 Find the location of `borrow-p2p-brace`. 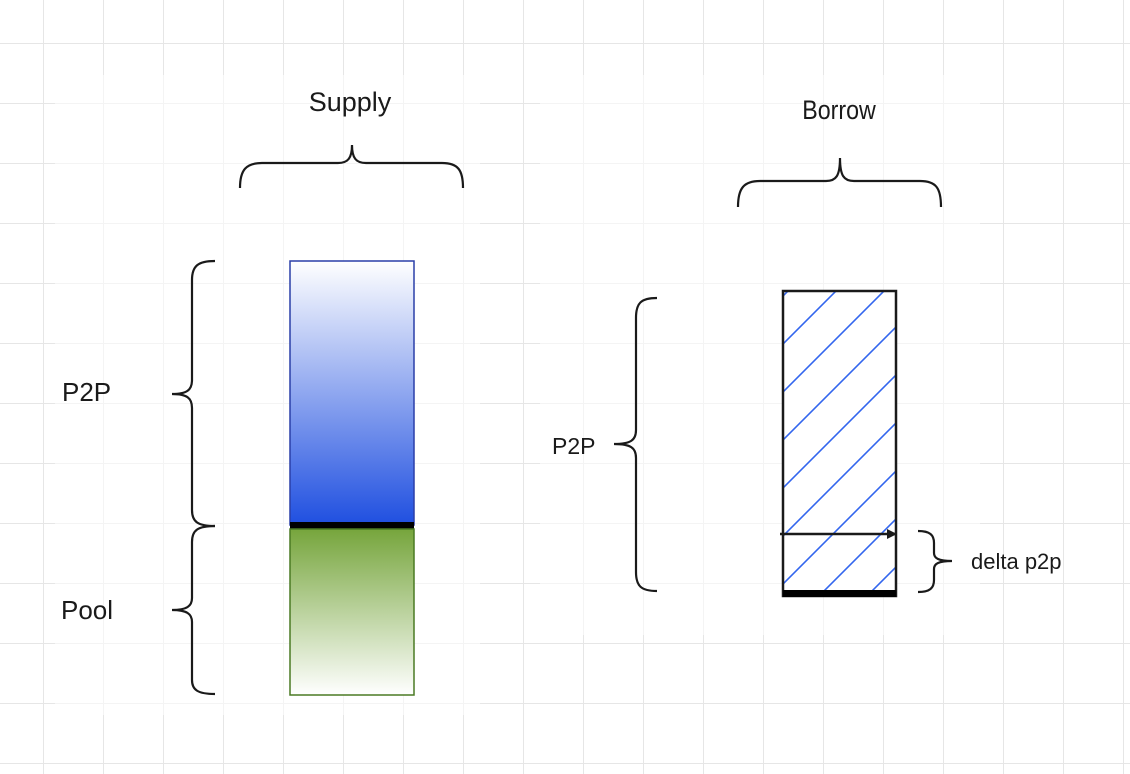

borrow-p2p-brace is located at coordinates (635, 444).